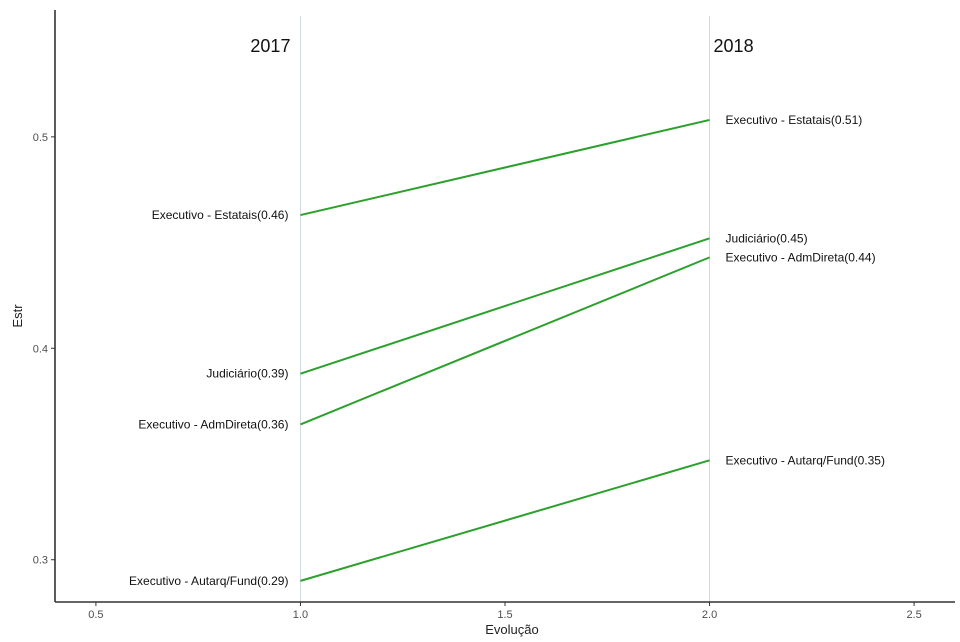  I want to click on label-2017-executivo-estatais: Executivo - Estatais(0.46), so click(220, 215).